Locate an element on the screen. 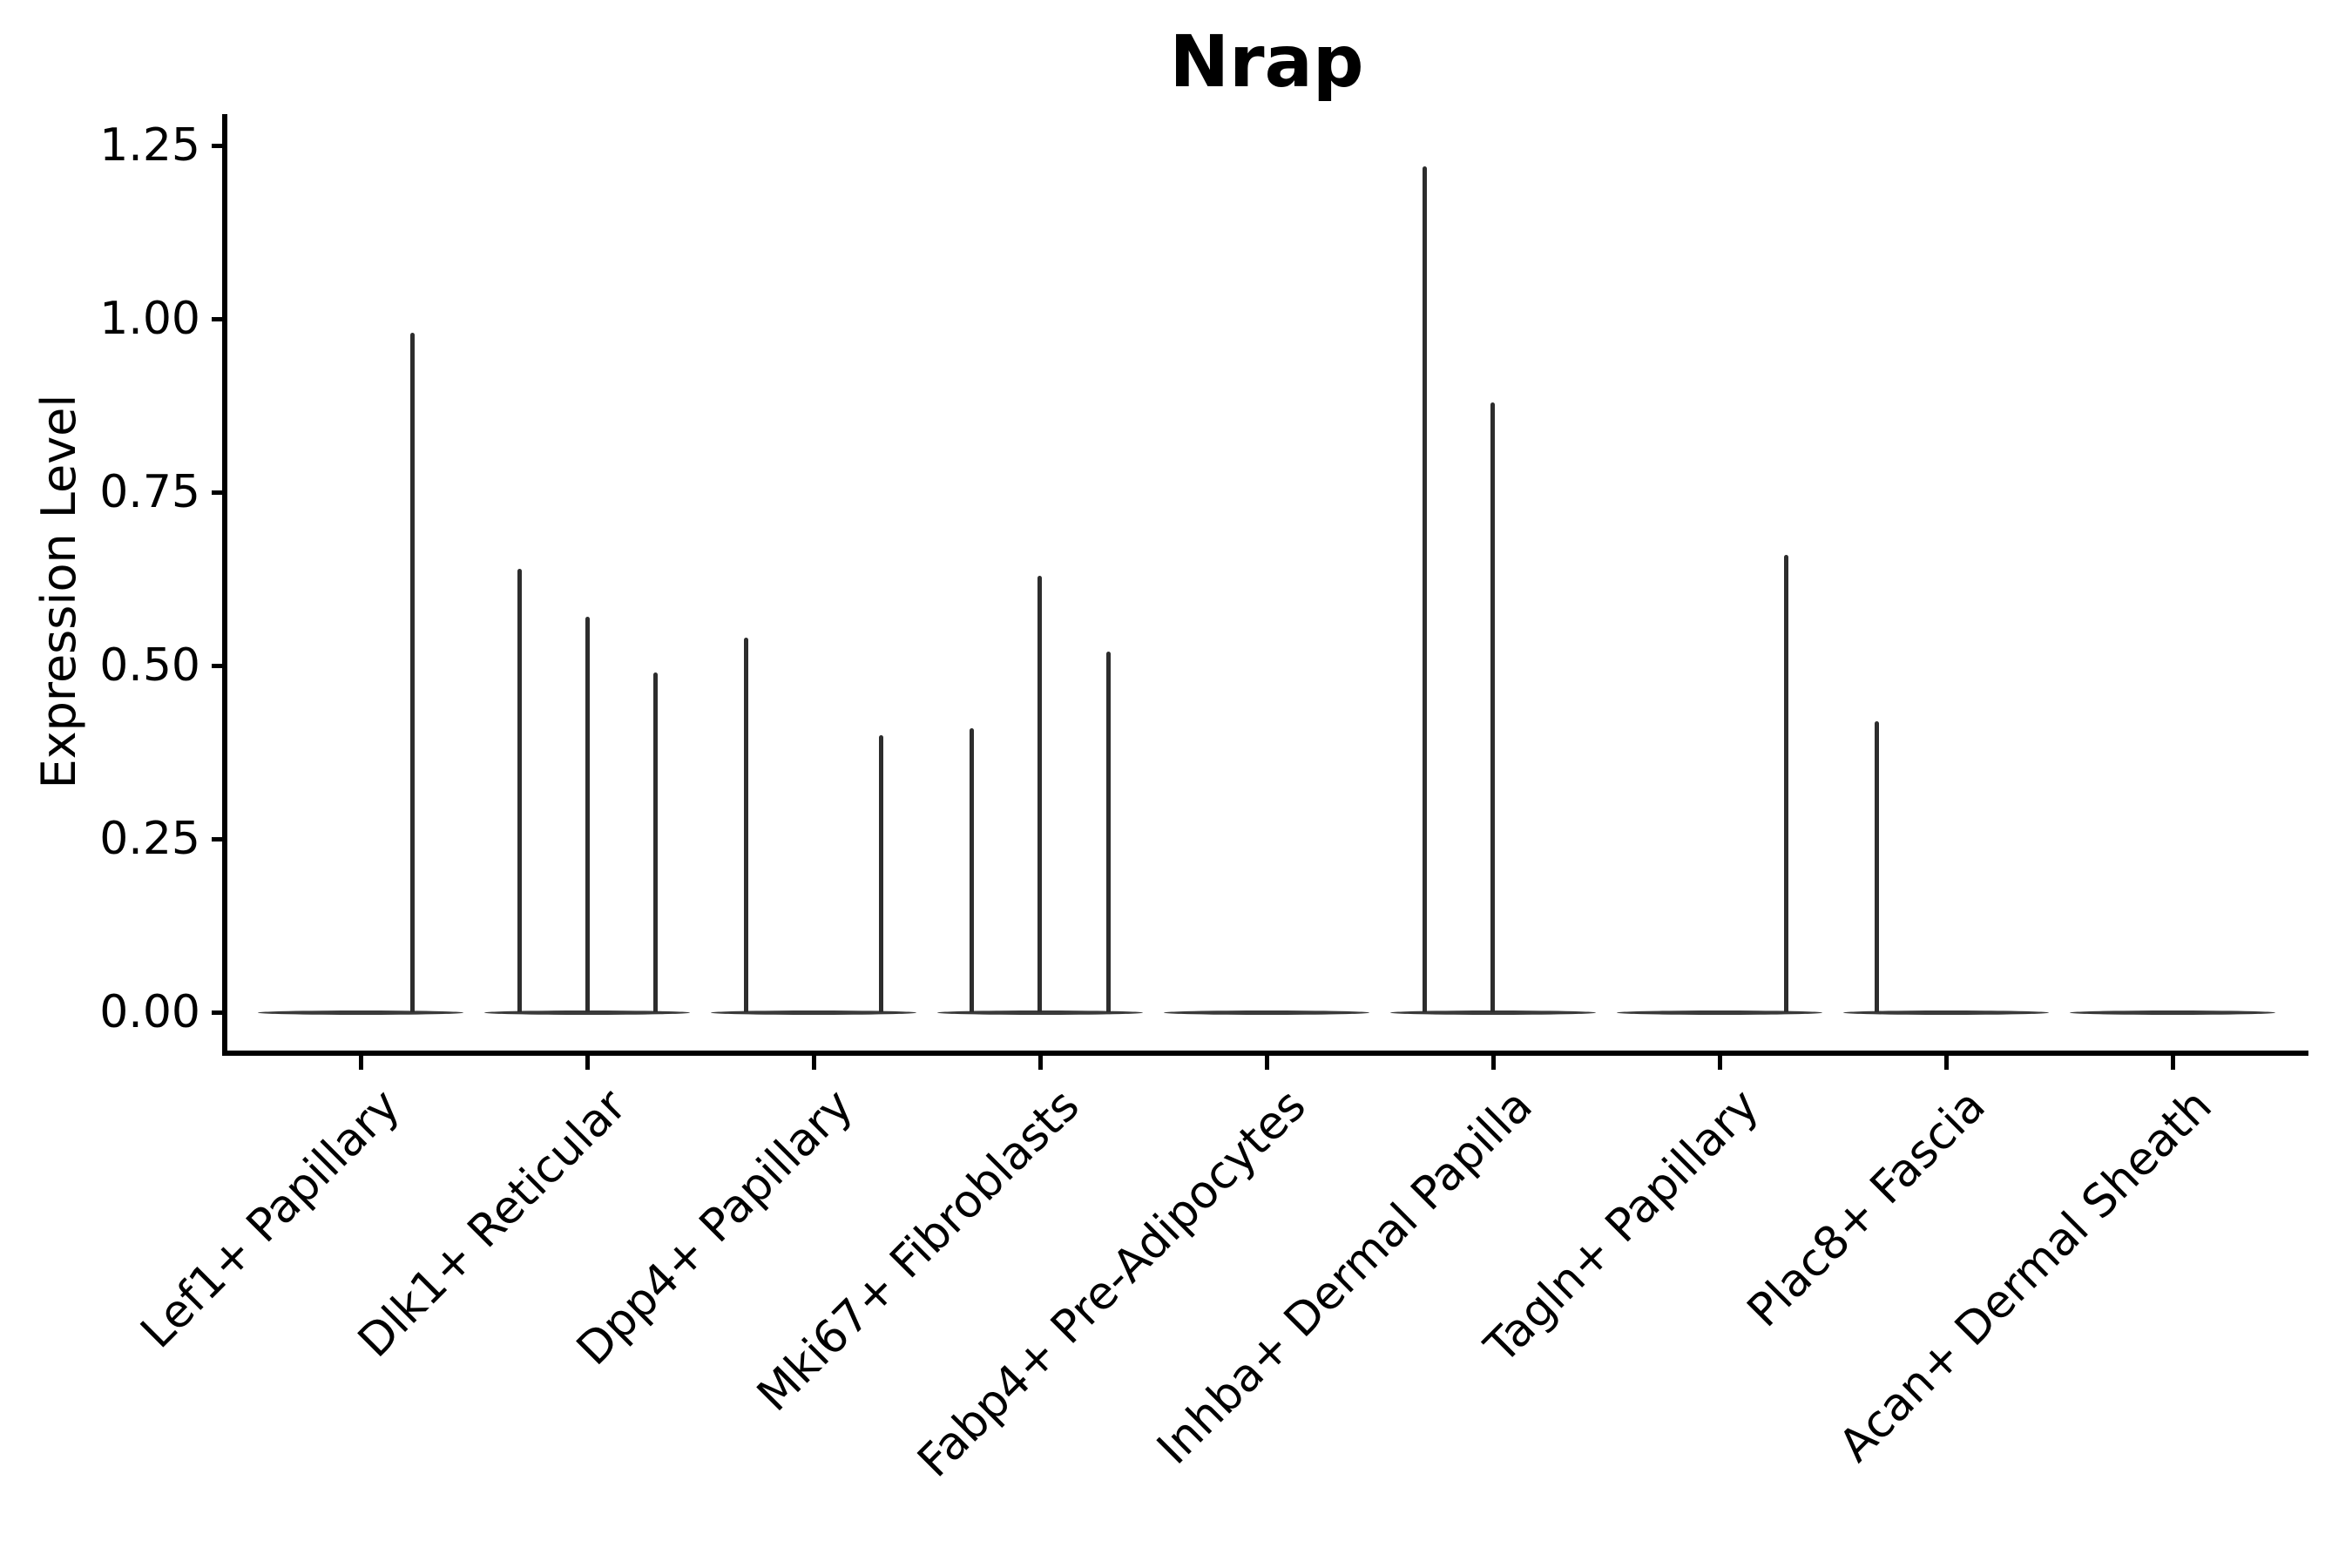 The image size is (2352, 1568). y-tick-label: 1.00 is located at coordinates (150, 319).